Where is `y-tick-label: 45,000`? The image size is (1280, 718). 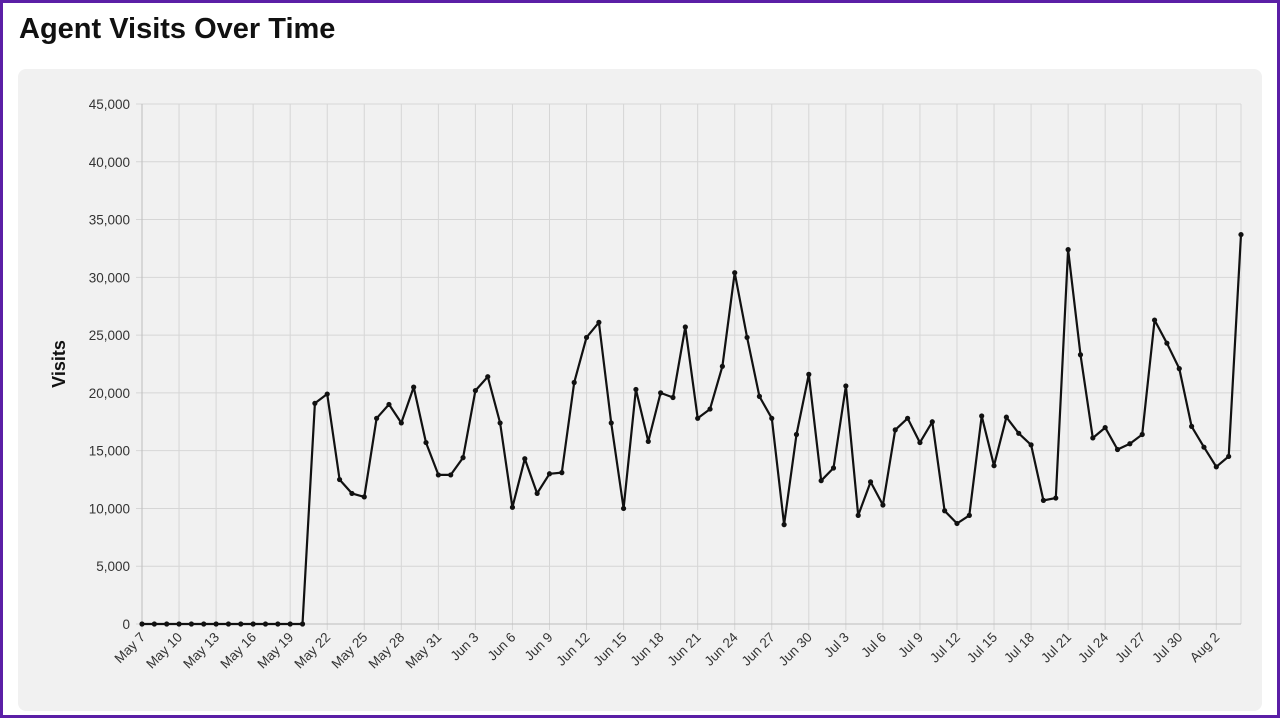
y-tick-label: 45,000 is located at coordinates (109, 104).